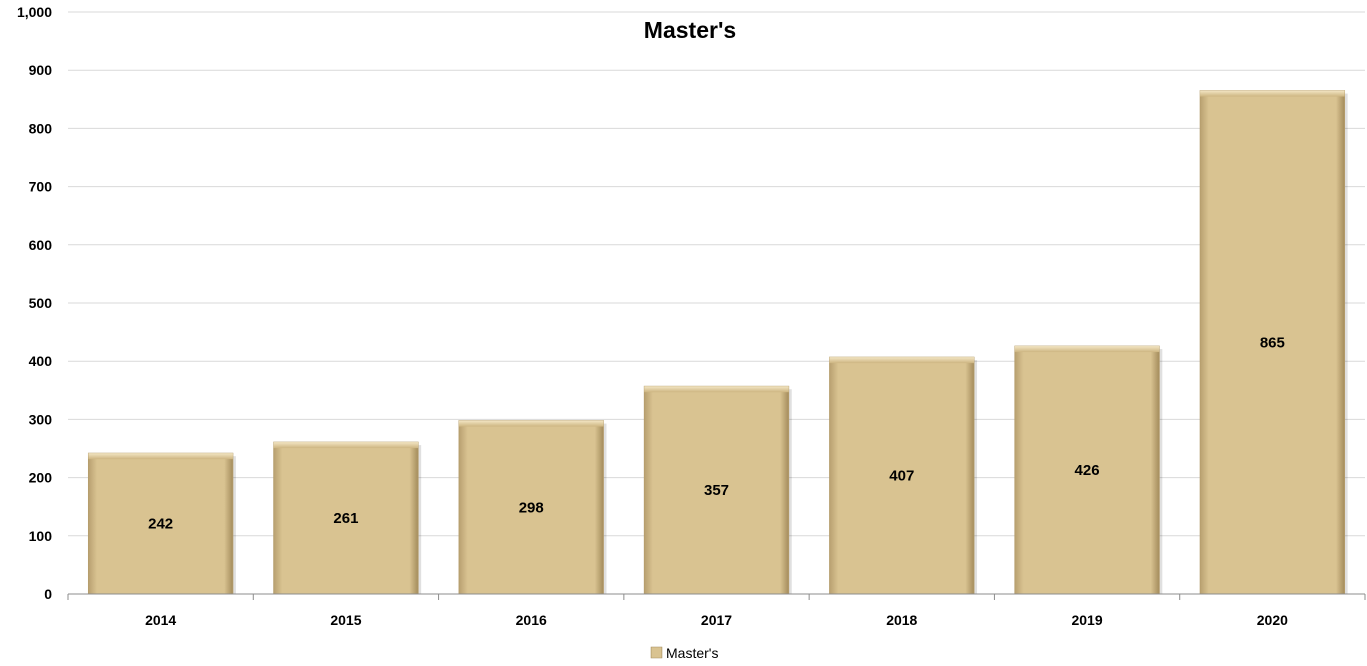 This screenshot has width=1367, height=666. What do you see at coordinates (345, 518) in the screenshot?
I see `data-label: 261` at bounding box center [345, 518].